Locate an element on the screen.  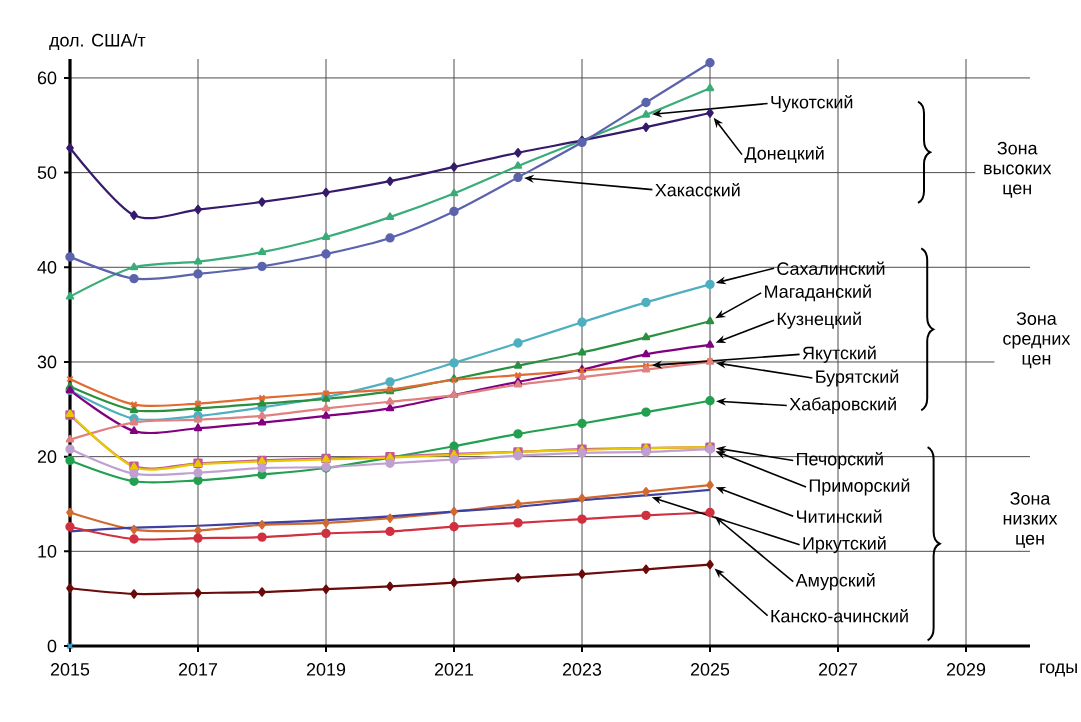
x-tick-label: 2017 is located at coordinates (198, 669).